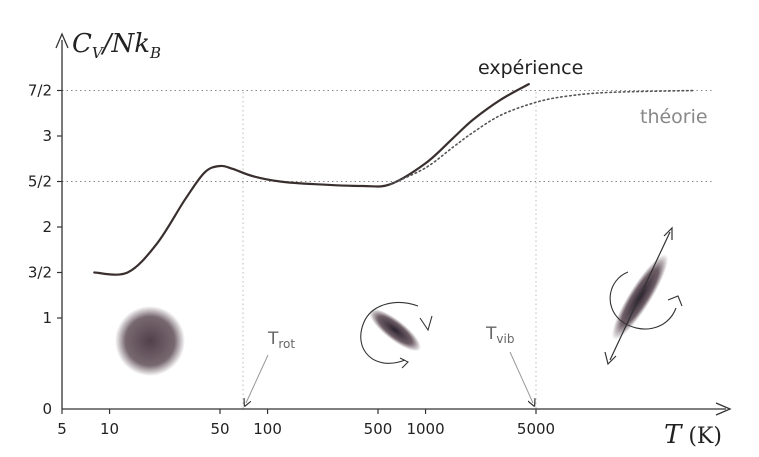 This screenshot has width=759, height=457. I want to click on x-tick-label-4: 500, so click(378, 429).